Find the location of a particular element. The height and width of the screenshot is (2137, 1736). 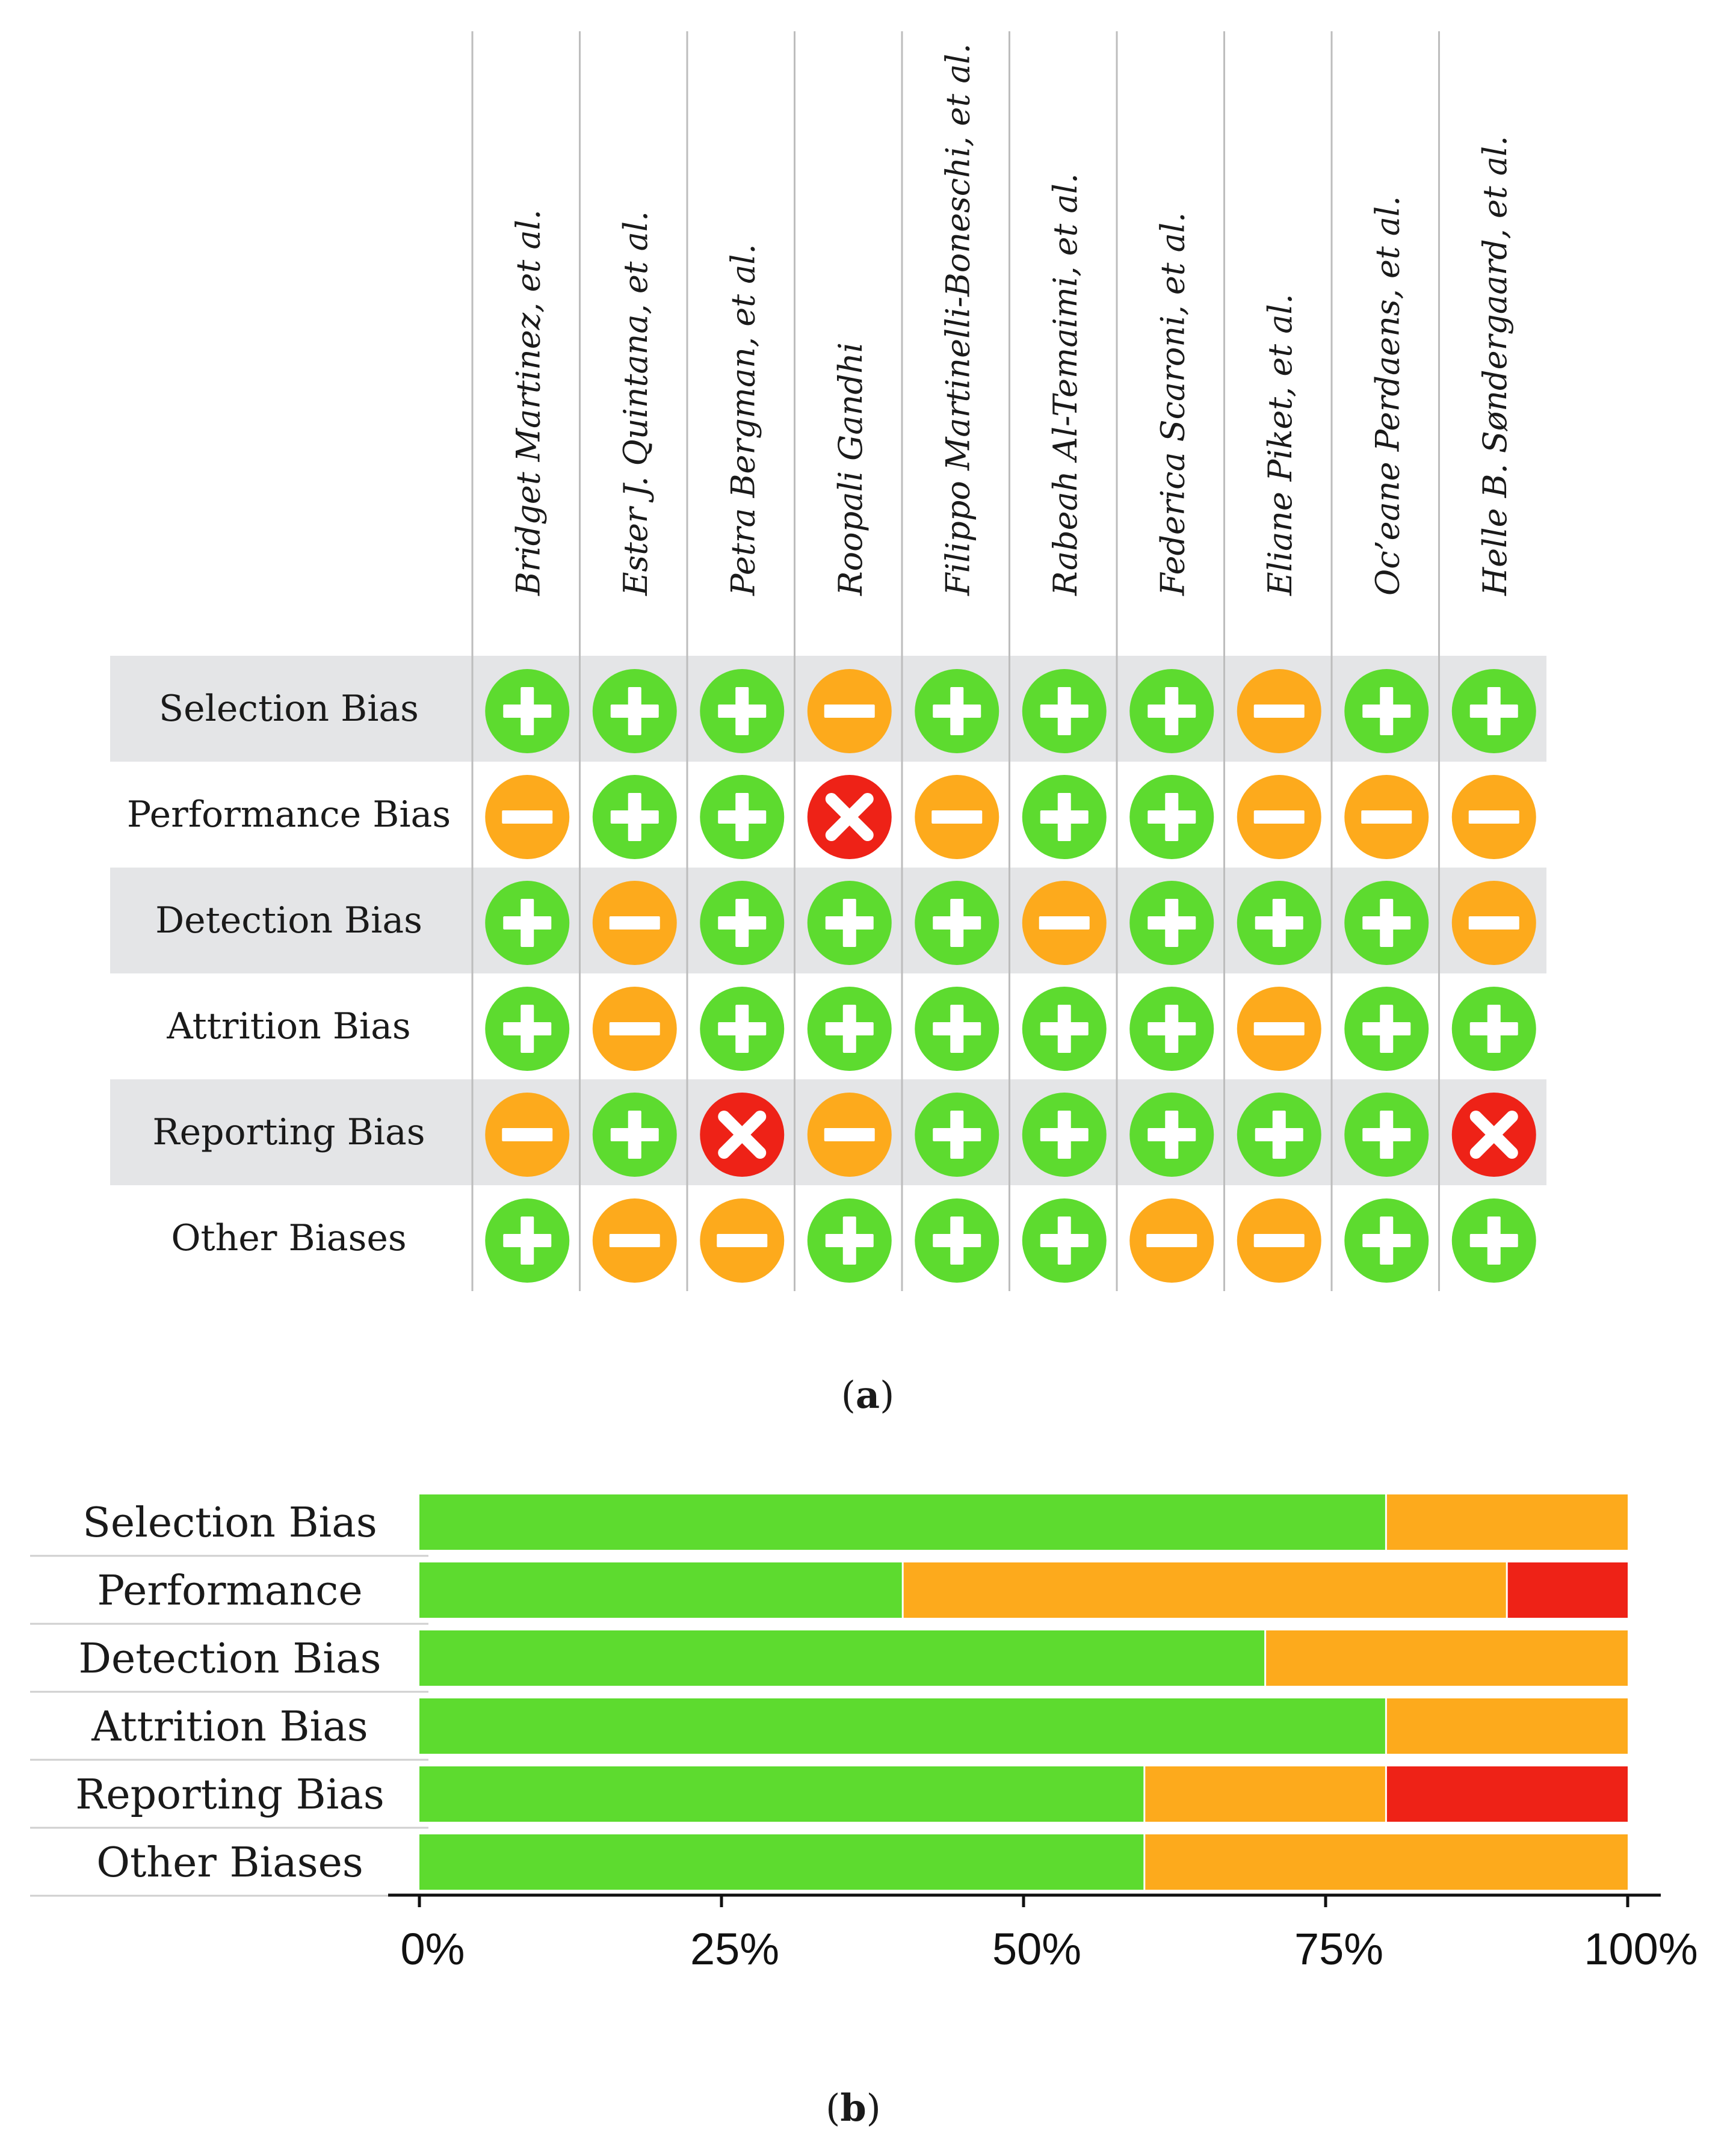

domain-label-attrition-bias: Attrition Bias is located at coordinates (288, 1026).